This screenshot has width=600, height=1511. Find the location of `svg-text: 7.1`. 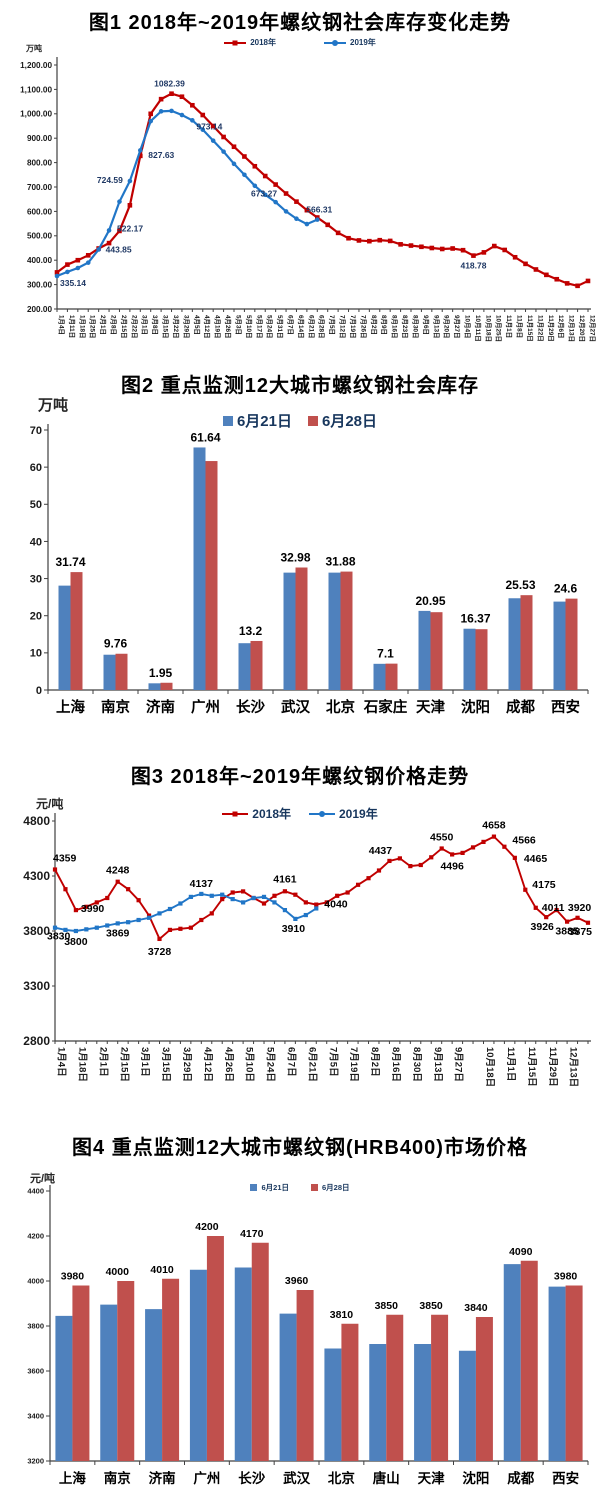

svg-text: 7.1 is located at coordinates (385, 654).